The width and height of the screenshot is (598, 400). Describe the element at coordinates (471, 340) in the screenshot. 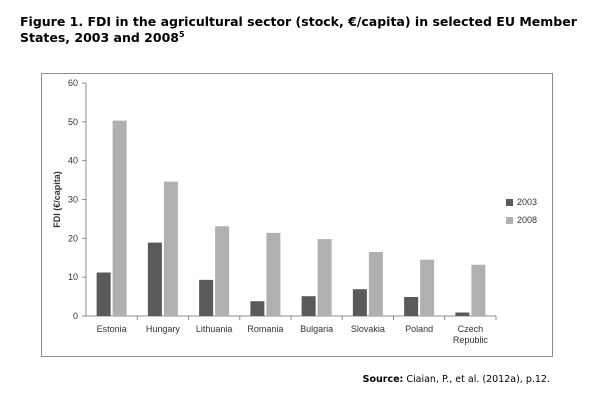

I see `x-tick-label-line: Republic` at that location.